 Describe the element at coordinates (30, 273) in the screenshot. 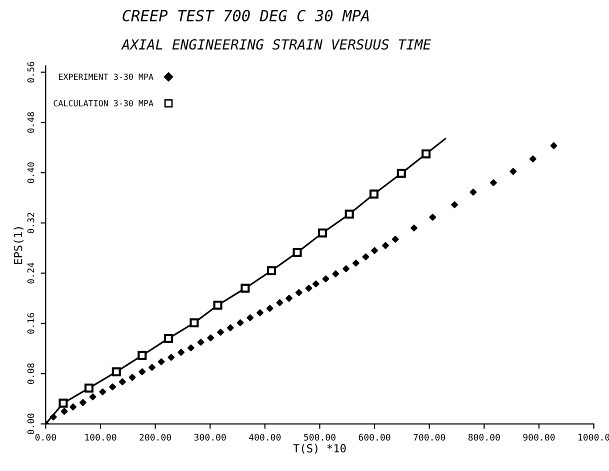

I see `y-tick-label: 0.24` at that location.